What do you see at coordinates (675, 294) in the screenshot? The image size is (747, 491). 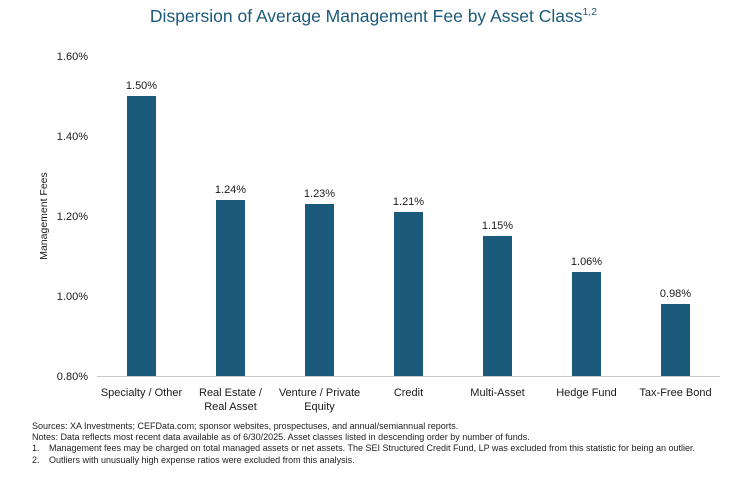 I see `bar-value-label: 0.98%` at bounding box center [675, 294].